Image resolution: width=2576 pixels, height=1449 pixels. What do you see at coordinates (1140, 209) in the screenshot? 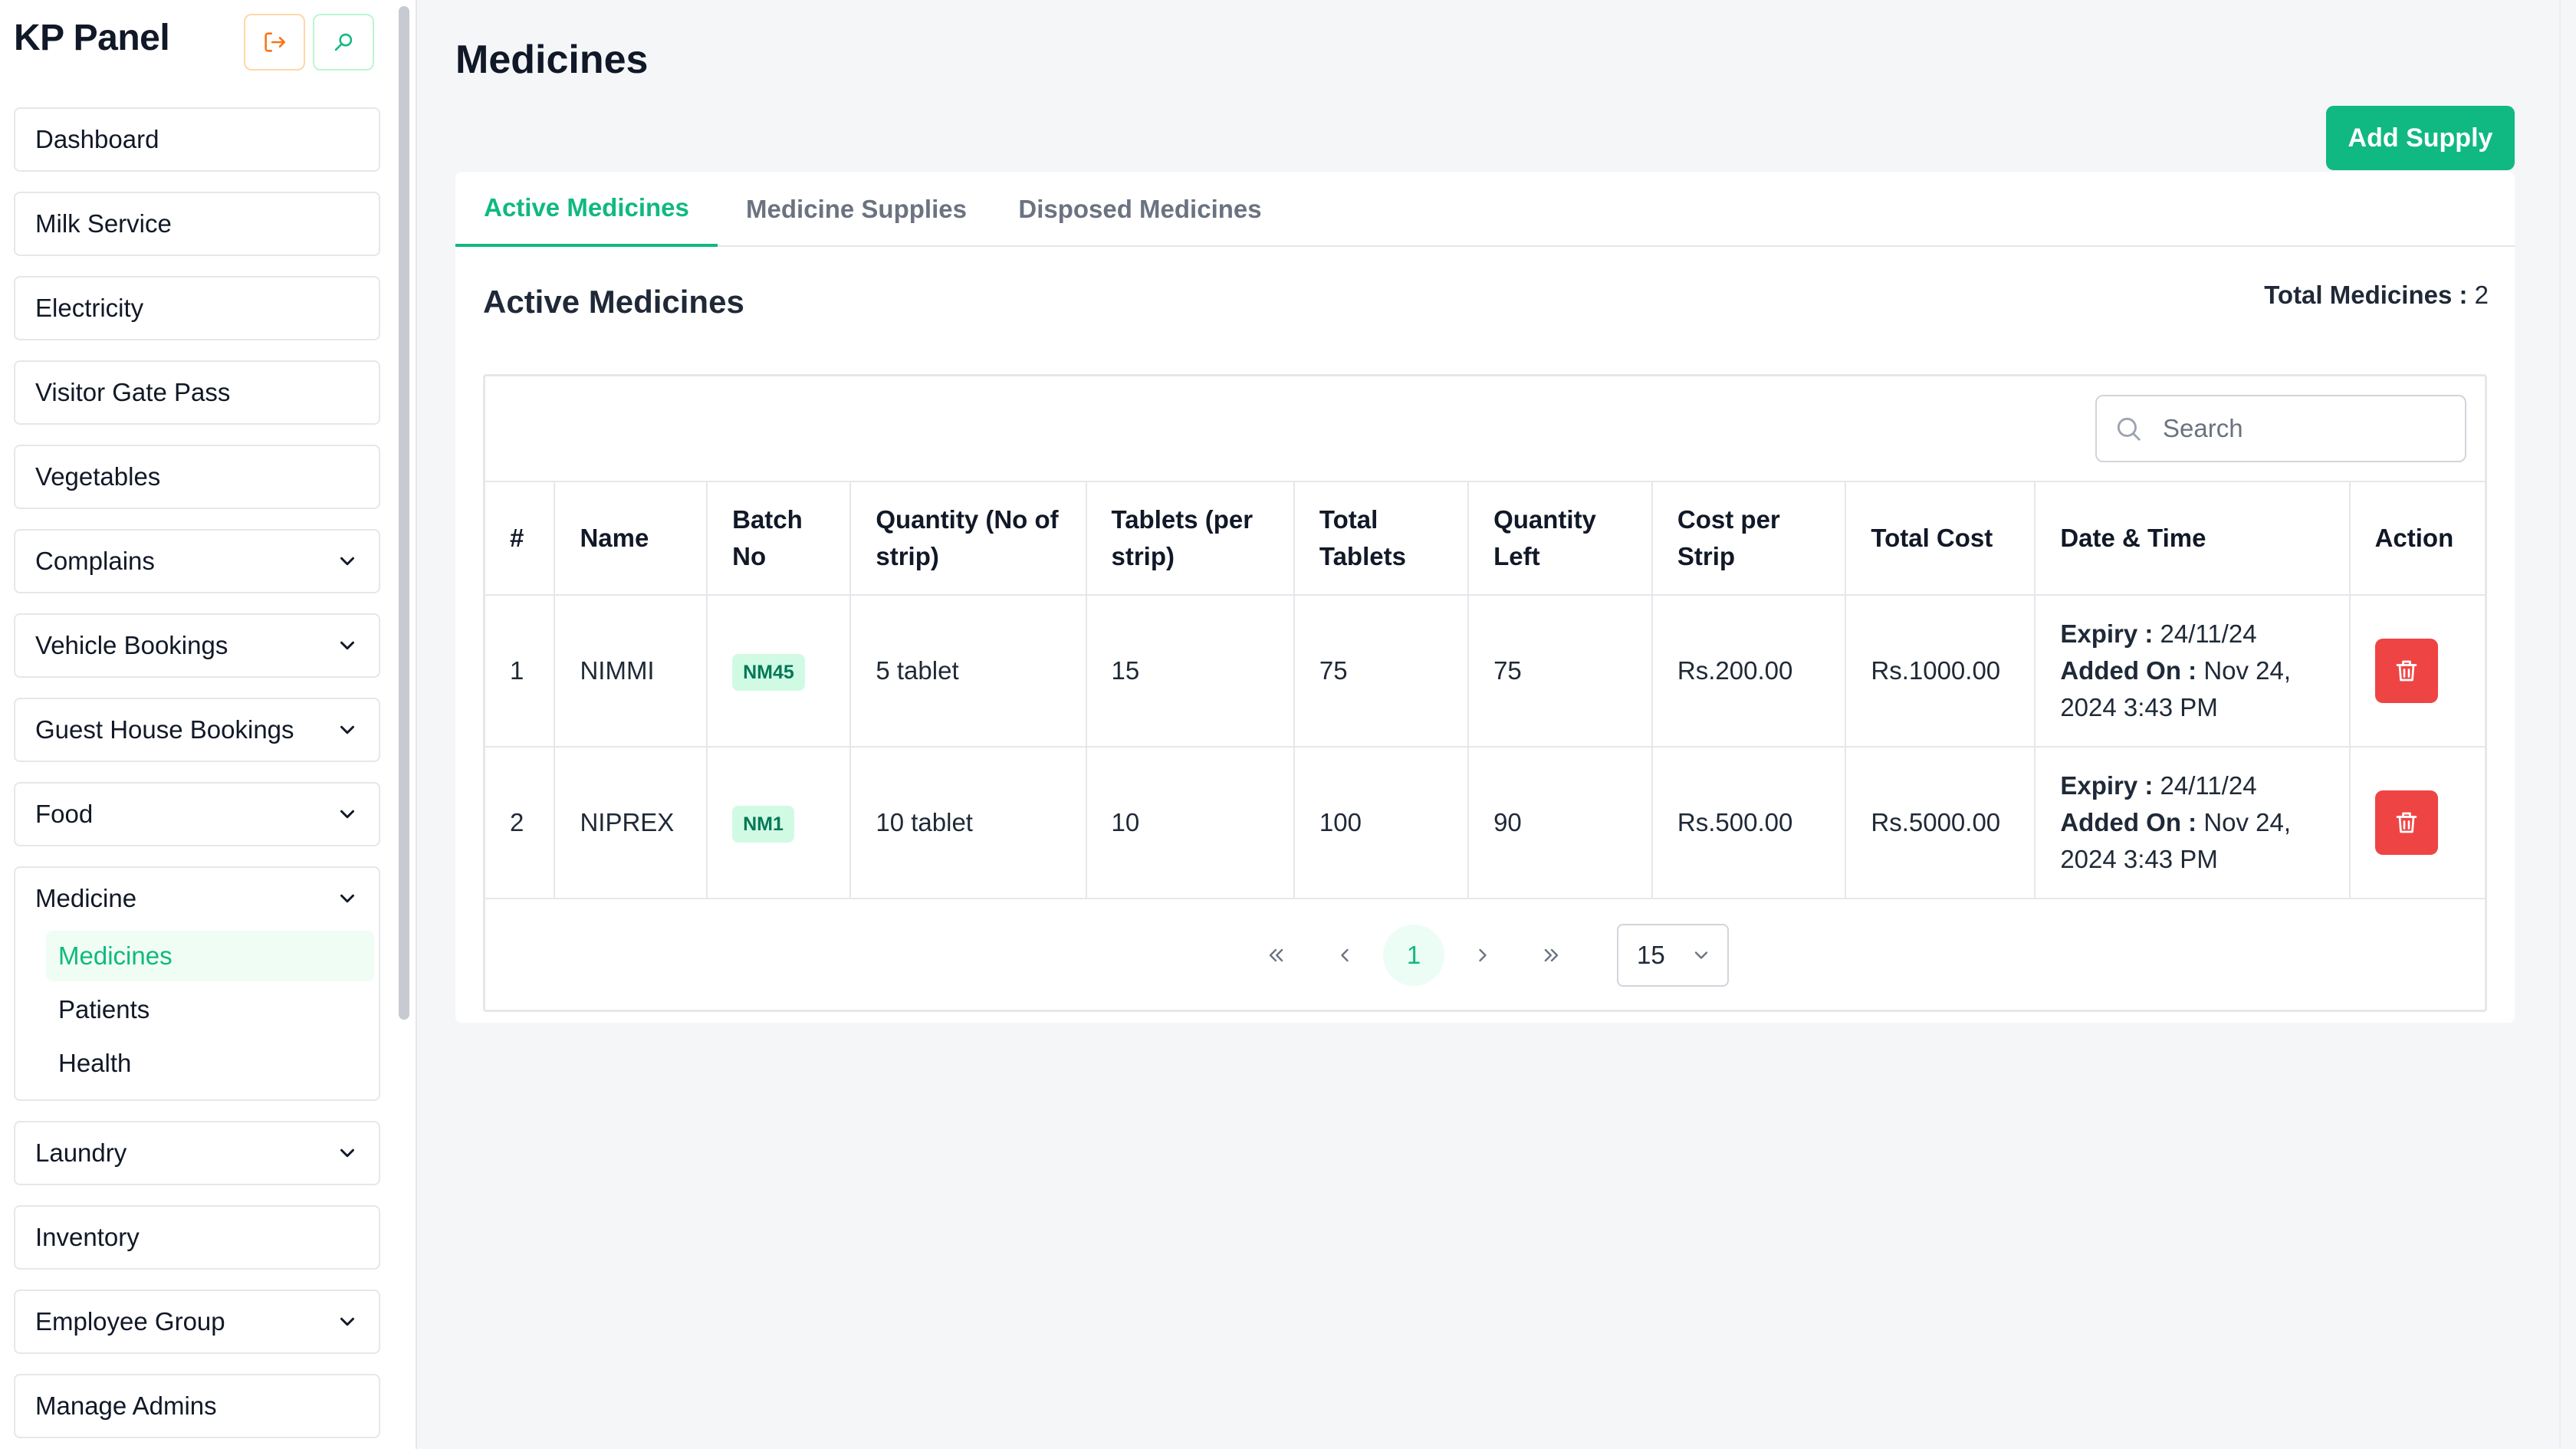
I see `tab-disposed-medicines: Disposed Medicines` at bounding box center [1140, 209].